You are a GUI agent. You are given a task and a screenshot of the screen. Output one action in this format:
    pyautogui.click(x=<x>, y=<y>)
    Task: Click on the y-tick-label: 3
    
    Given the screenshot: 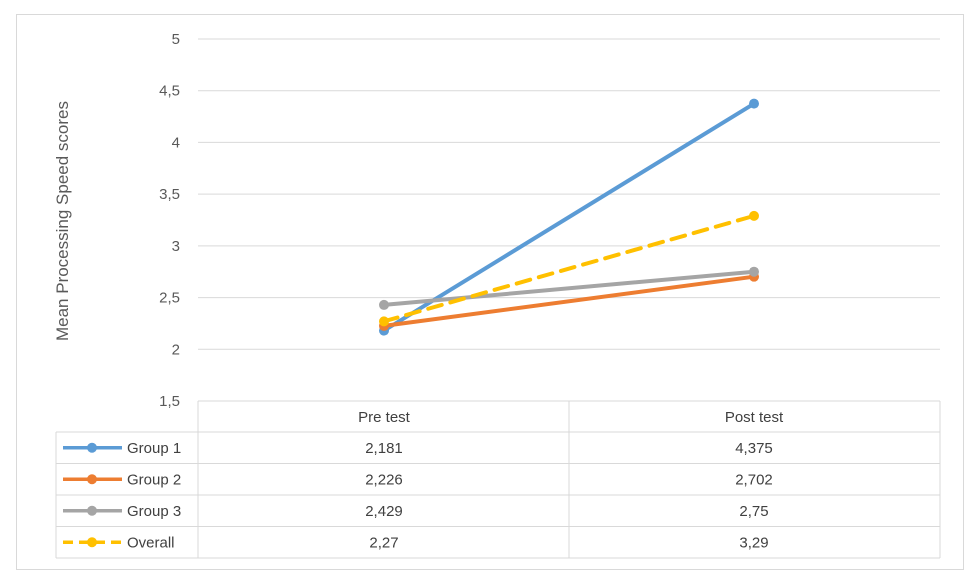 What is the action you would take?
    pyautogui.click(x=176, y=246)
    